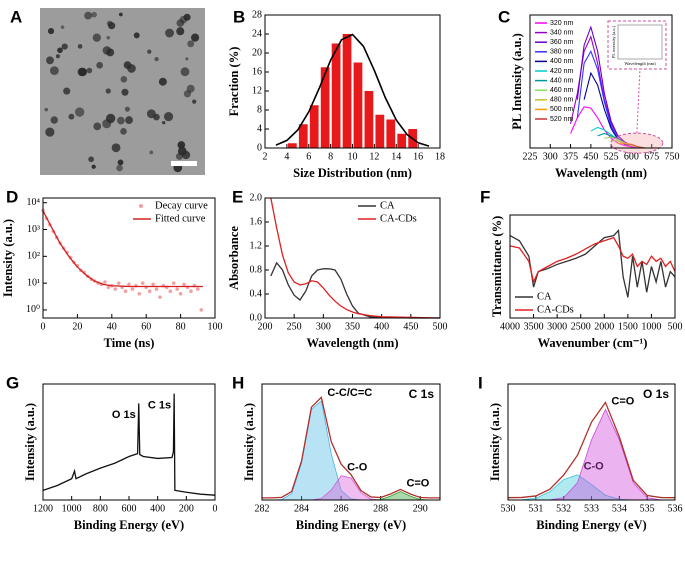  Describe the element at coordinates (34, 202) in the screenshot. I see `y-tick-label: 10⁴` at that location.